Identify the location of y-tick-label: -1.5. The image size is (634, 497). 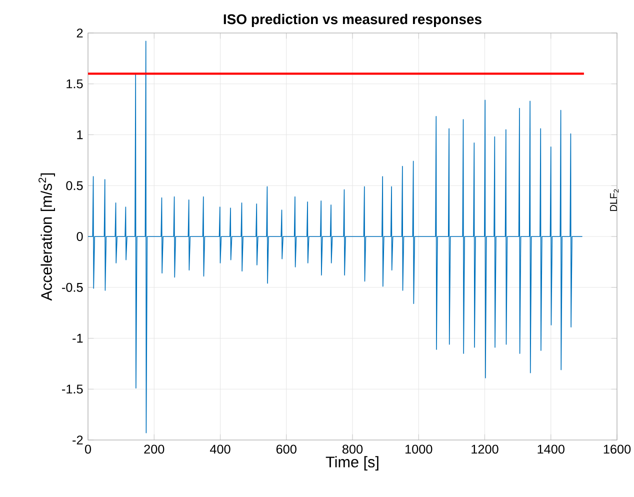
(72, 389).